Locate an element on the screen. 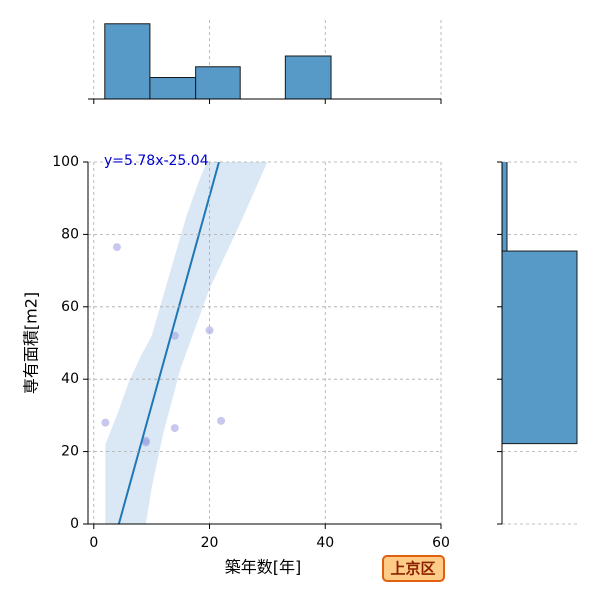 This screenshot has width=600, height=604. x-tick-label: 20 is located at coordinates (210, 543).